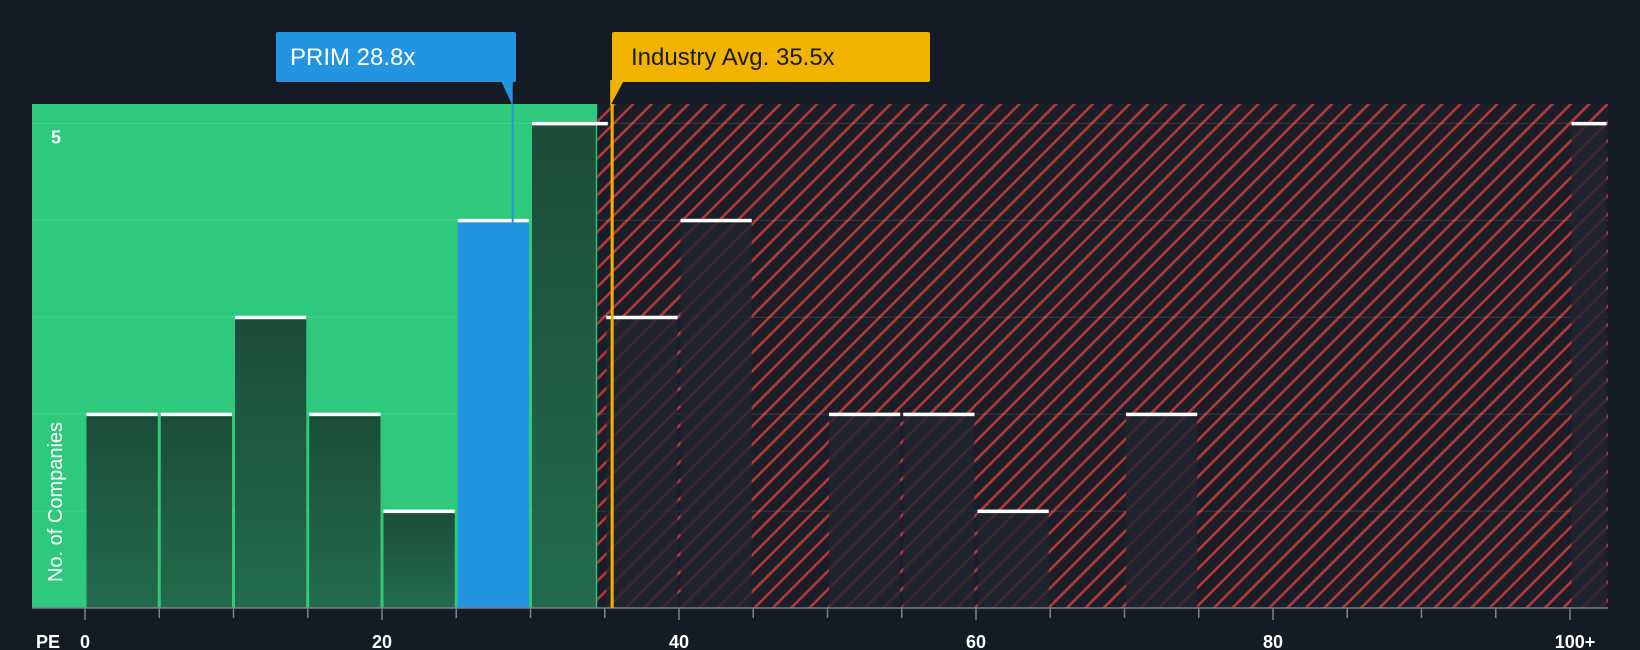 The image size is (1640, 650). Describe the element at coordinates (56, 137) in the screenshot. I see `y-tick-label: 5` at that location.